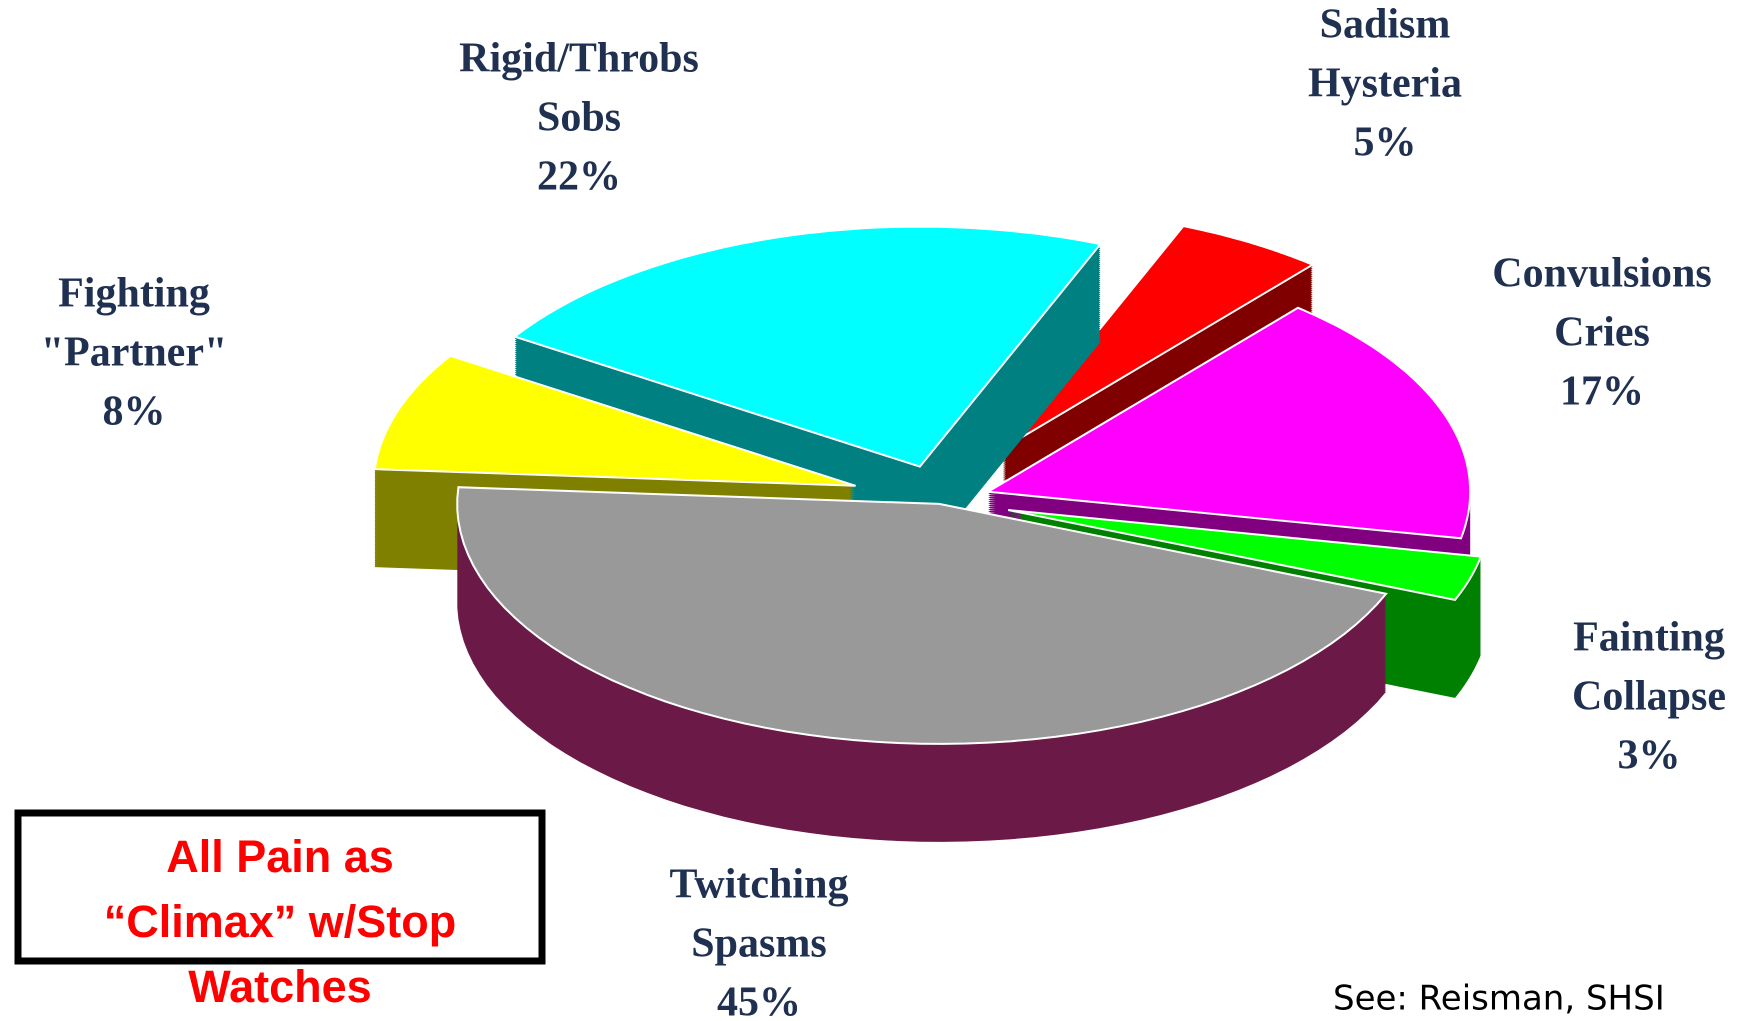 The image size is (1748, 1021). Describe the element at coordinates (759, 885) in the screenshot. I see `slice-label: Twitching` at that location.